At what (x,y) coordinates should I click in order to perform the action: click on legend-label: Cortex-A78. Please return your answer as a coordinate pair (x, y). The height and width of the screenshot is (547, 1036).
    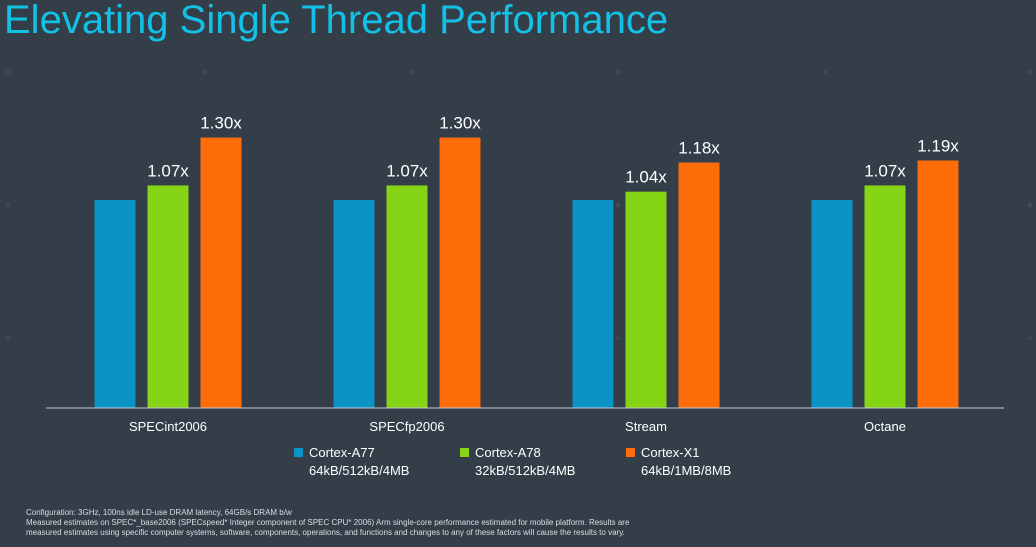
    Looking at the image, I should click on (508, 452).